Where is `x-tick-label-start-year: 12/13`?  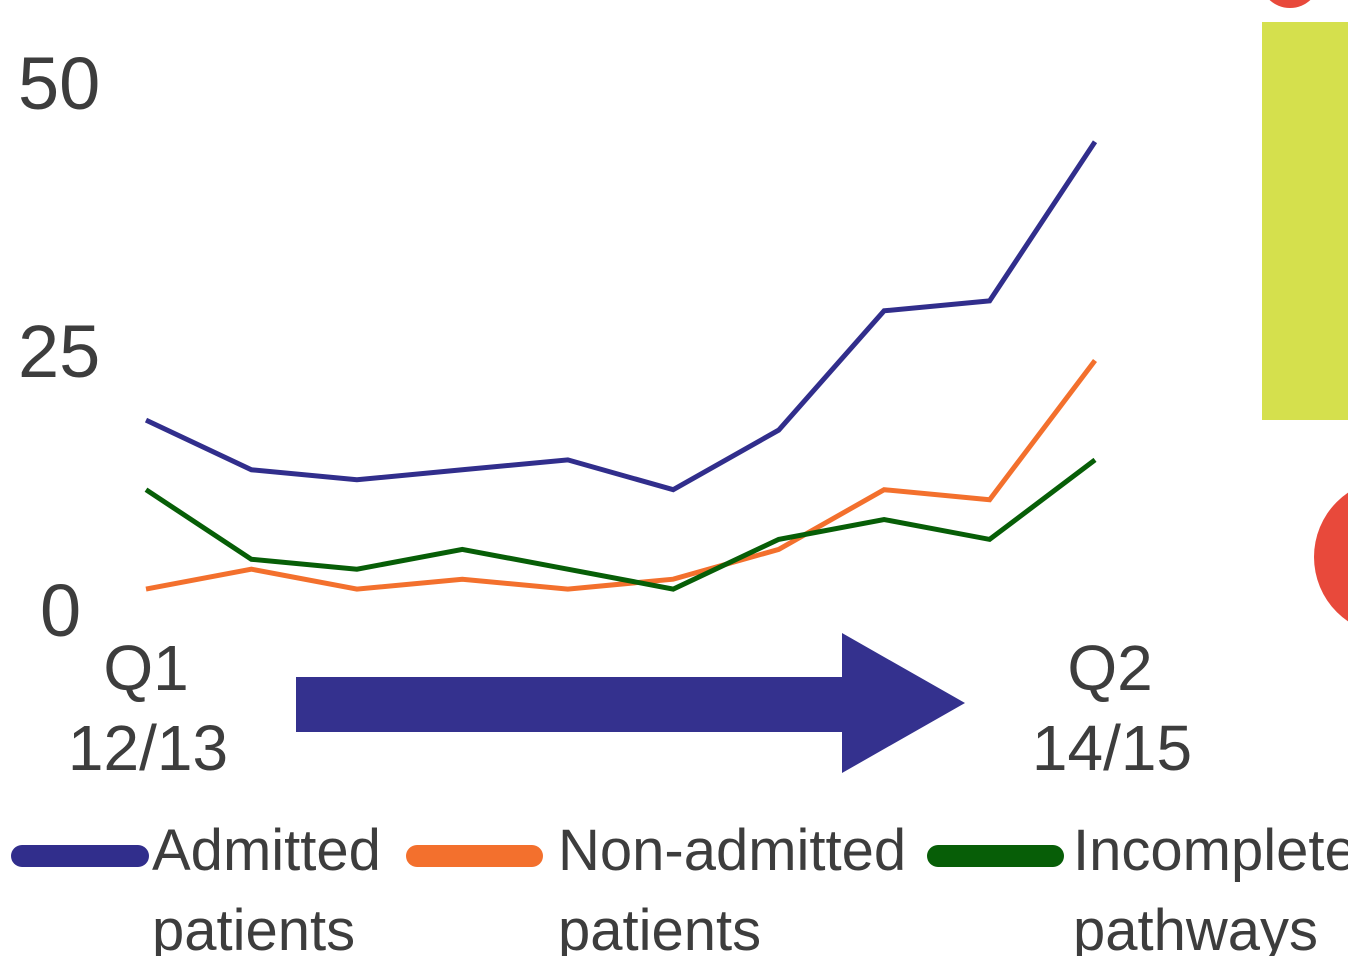 x-tick-label-start-year: 12/13 is located at coordinates (148, 748).